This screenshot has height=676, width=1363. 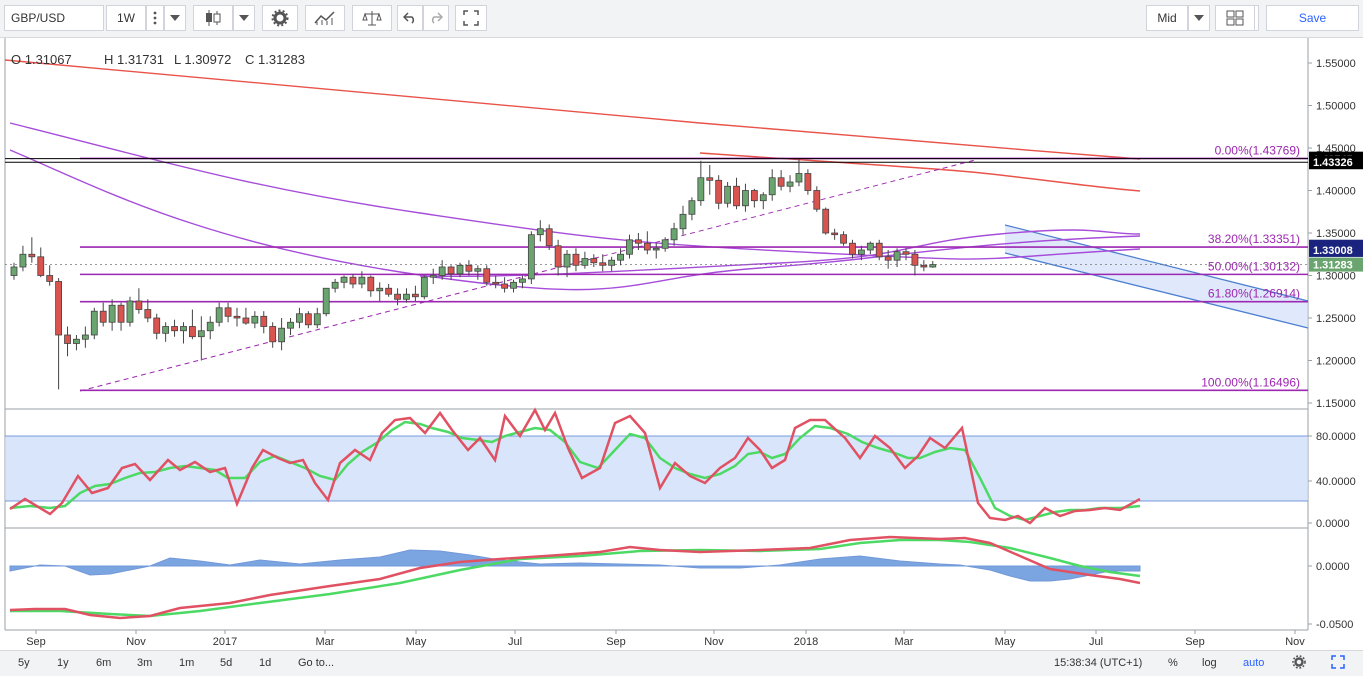 I want to click on chevron-down-icon, so click(x=1199, y=18).